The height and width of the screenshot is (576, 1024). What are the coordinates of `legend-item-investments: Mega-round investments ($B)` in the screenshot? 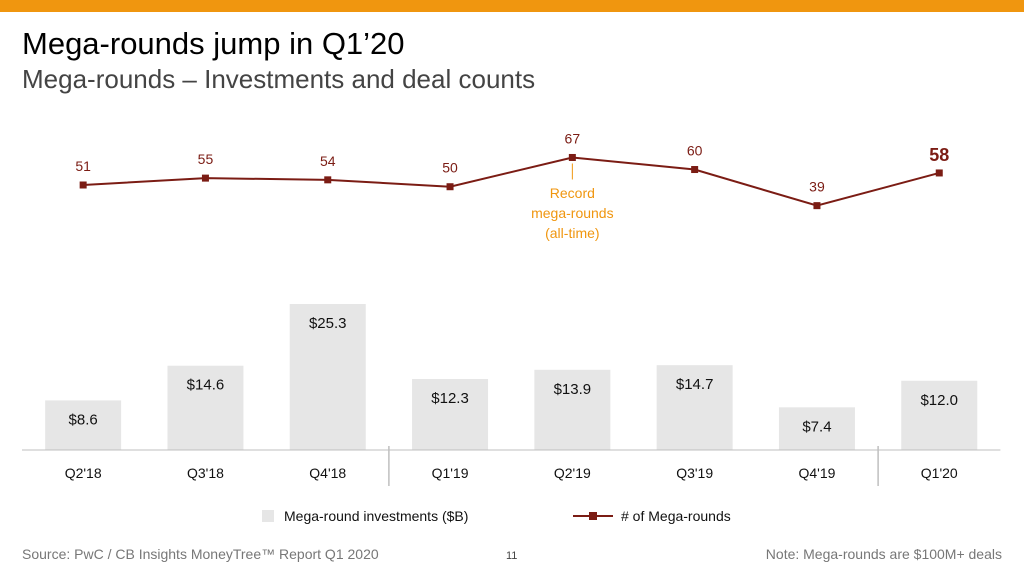 It's located at (365, 518).